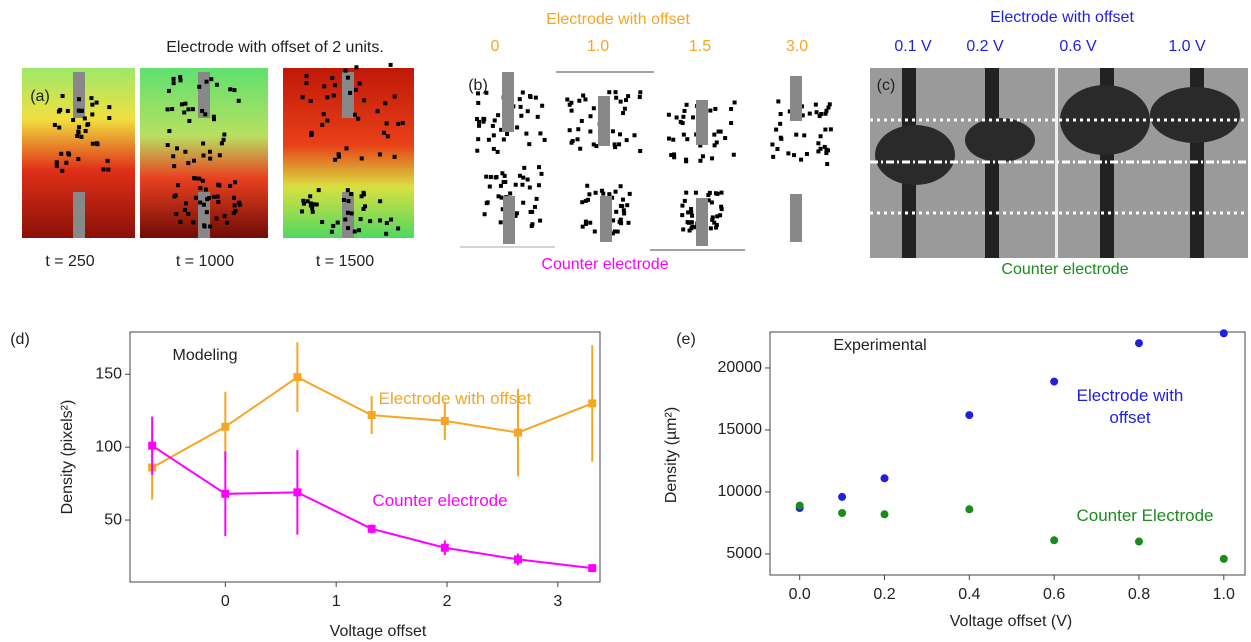 This screenshot has height=642, width=1251. What do you see at coordinates (1059, 163) in the screenshot?
I see `panel-c-images` at bounding box center [1059, 163].